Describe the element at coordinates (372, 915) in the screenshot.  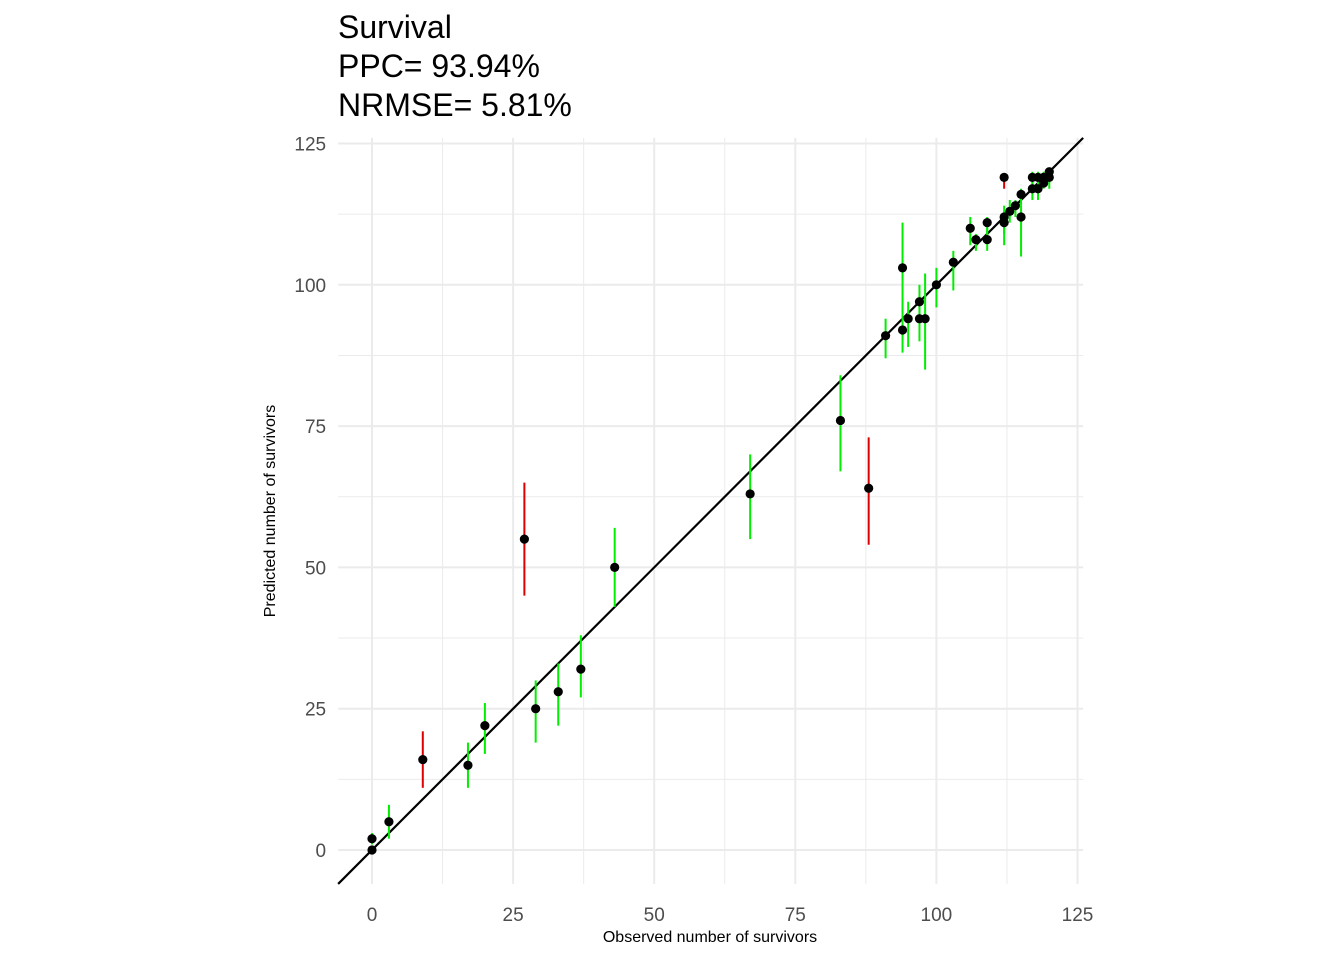
I see `x-tick-label: 0` at that location.